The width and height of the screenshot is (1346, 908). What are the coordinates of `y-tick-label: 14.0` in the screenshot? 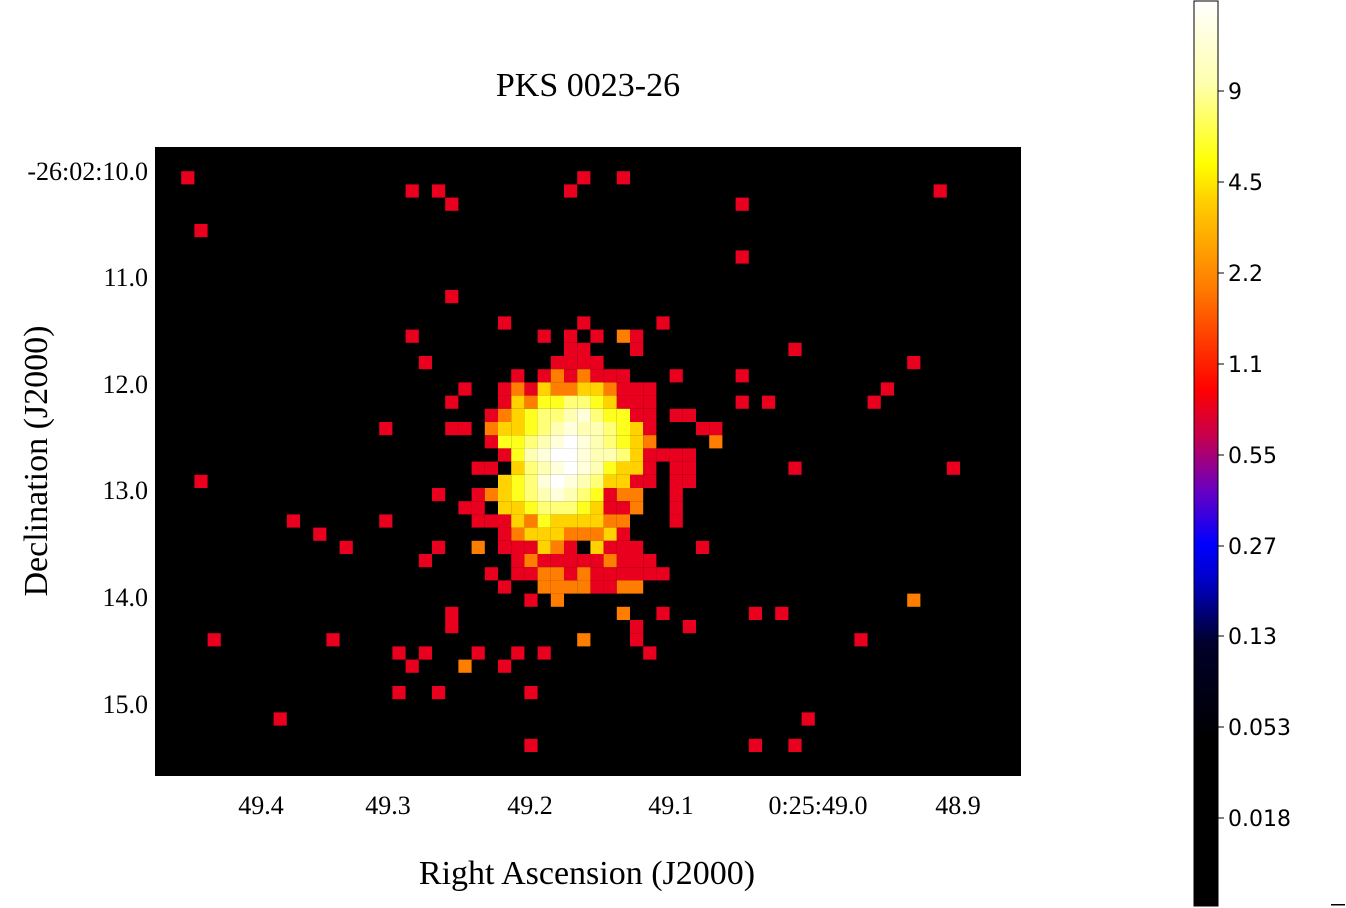 It's located at (126, 597).